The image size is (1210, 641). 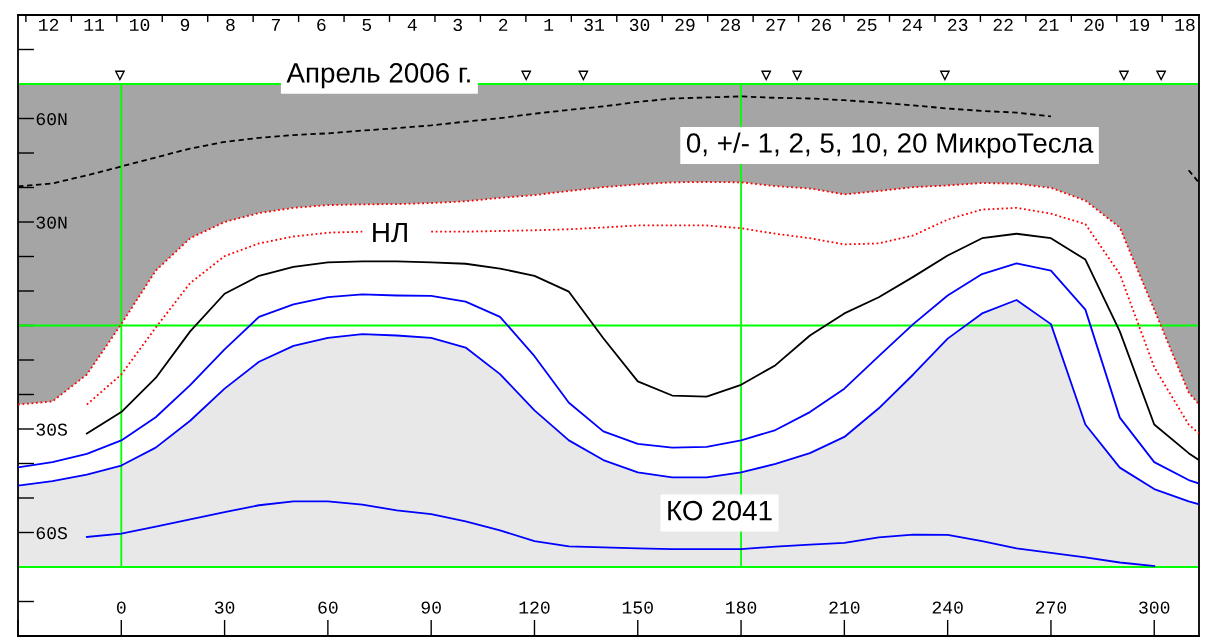 I want to click on x2-tick-label: 24, so click(x=912, y=24).